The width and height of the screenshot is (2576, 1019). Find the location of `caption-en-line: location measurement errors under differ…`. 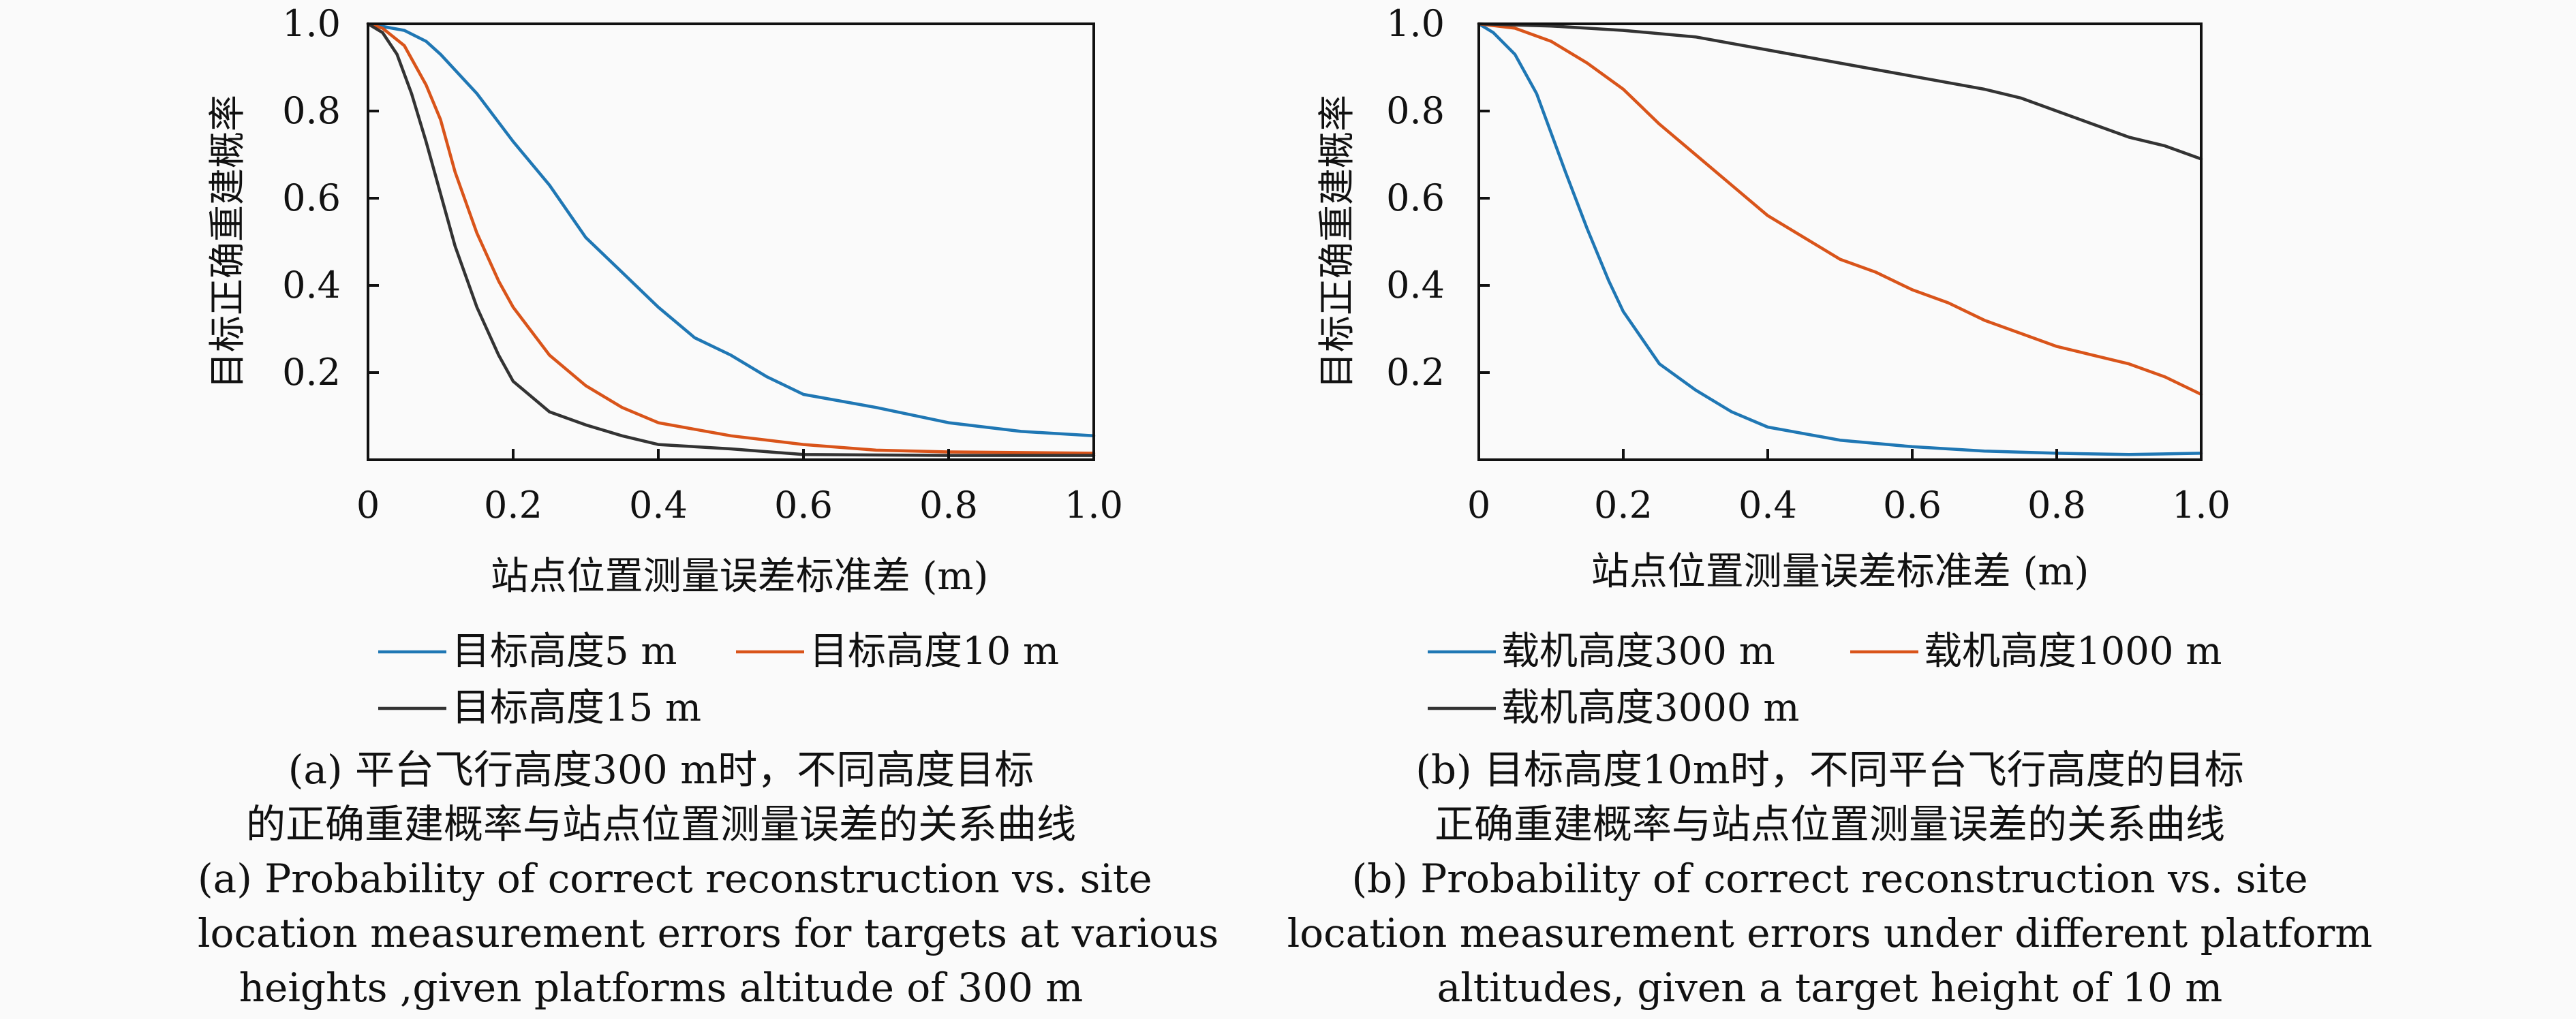

caption-en-line: location measurement errors under differ… is located at coordinates (1830, 933).